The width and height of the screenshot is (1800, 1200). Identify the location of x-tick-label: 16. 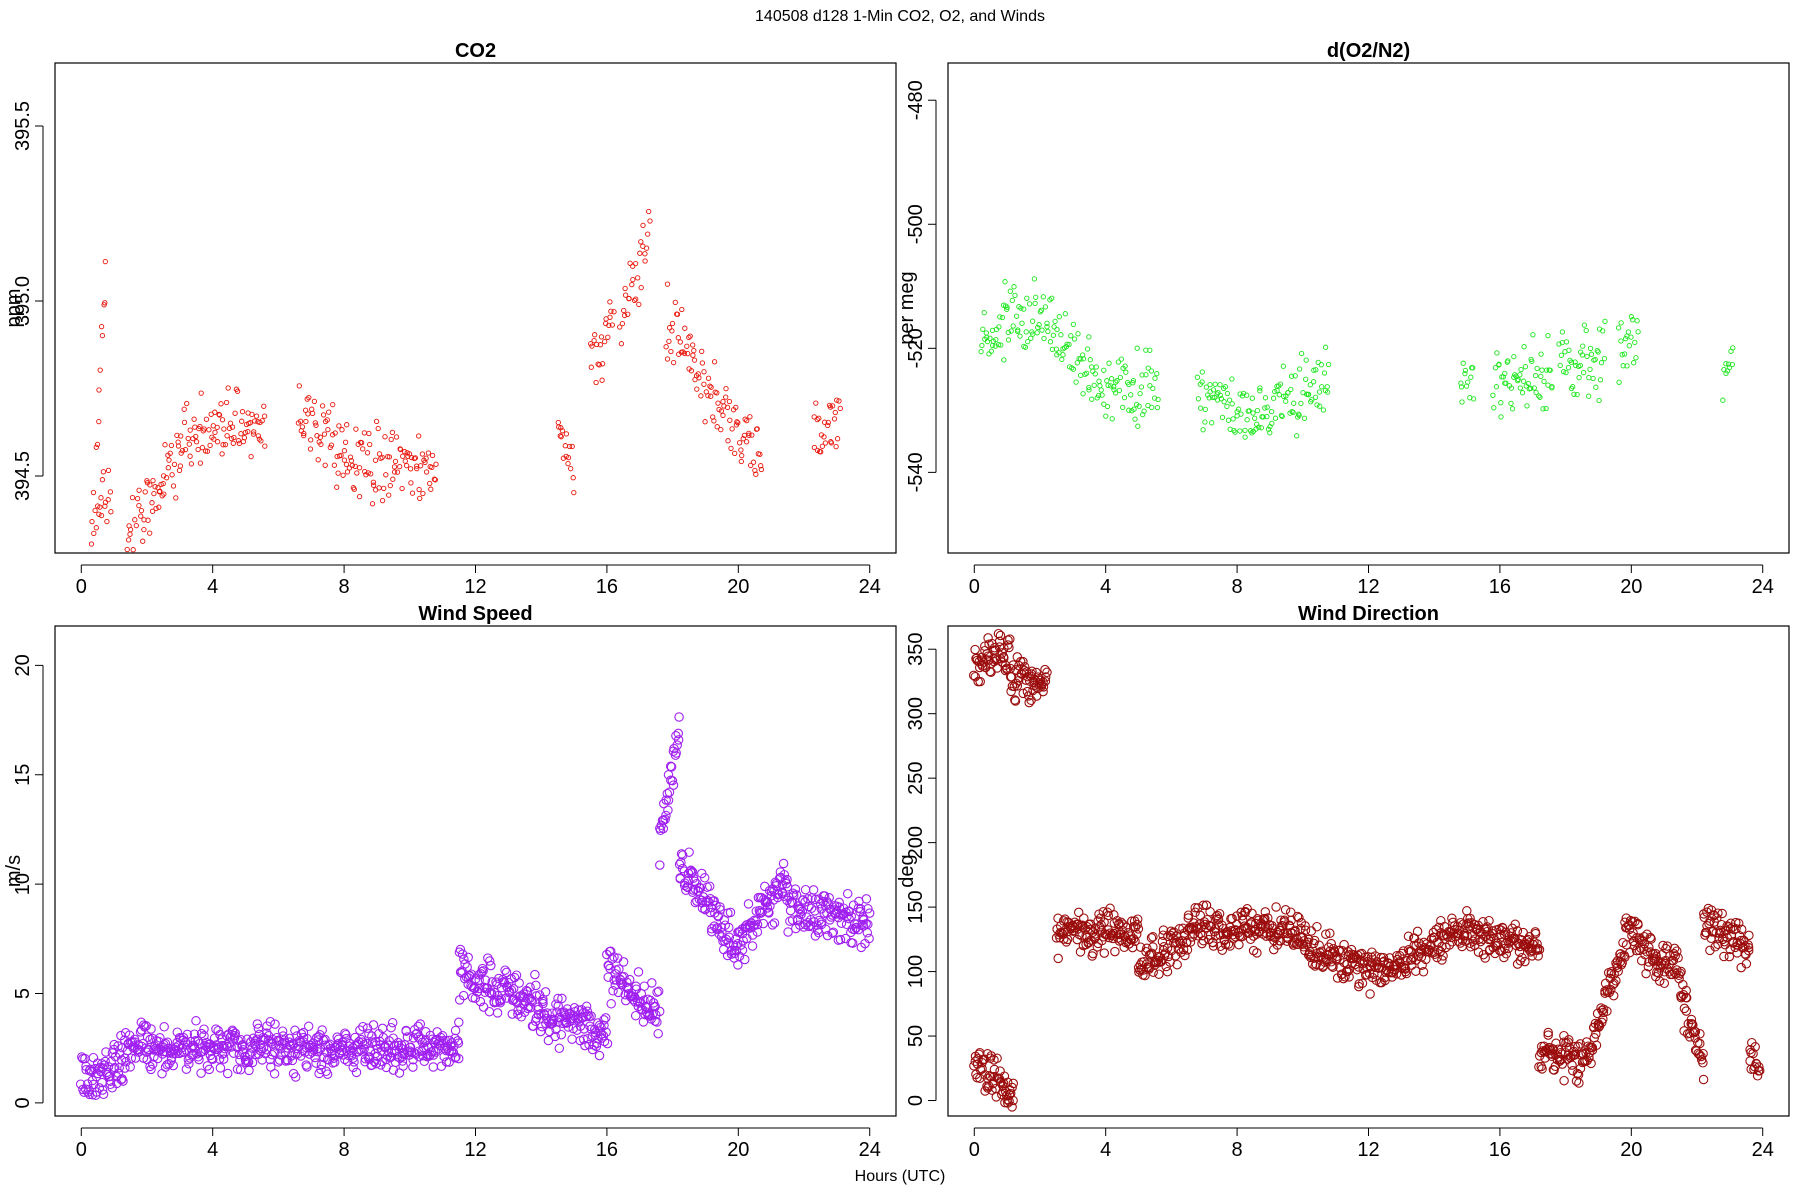
(1500, 587).